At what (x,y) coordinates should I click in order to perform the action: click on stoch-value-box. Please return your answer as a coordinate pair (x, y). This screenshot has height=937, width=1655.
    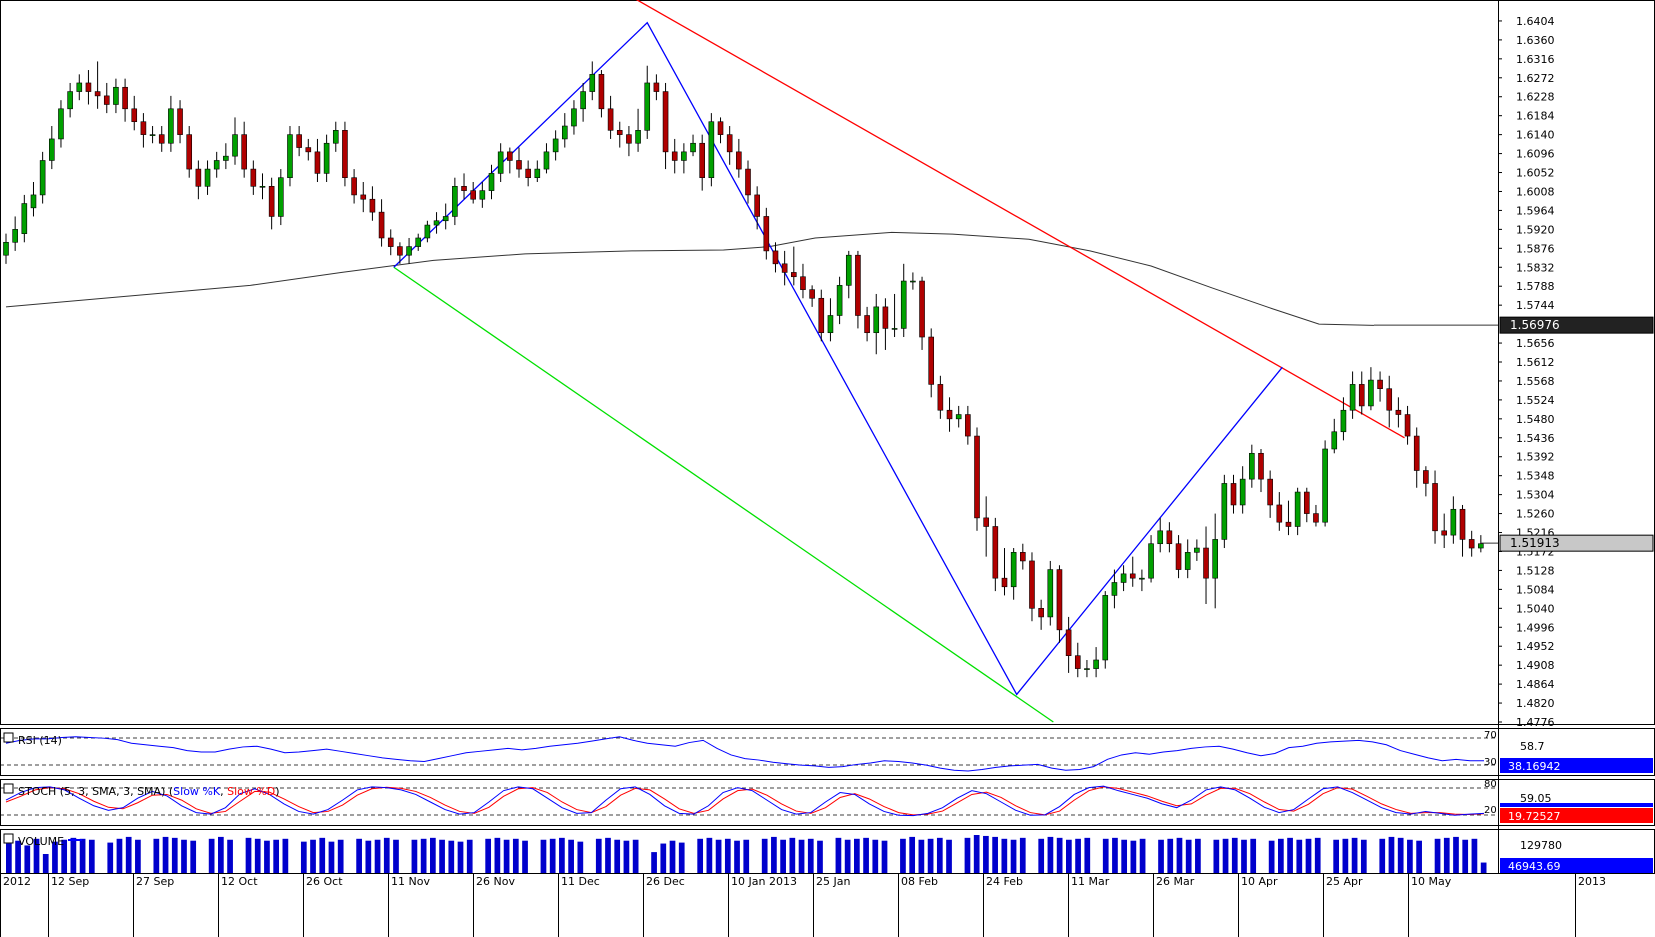
    Looking at the image, I should click on (1576, 815).